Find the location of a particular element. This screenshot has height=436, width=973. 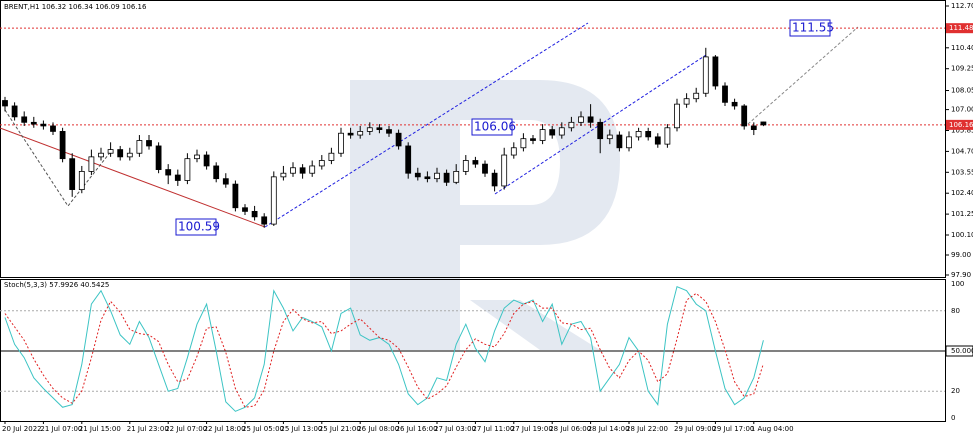

x-tick-label: 27 Jul 03:00 is located at coordinates (455, 429).